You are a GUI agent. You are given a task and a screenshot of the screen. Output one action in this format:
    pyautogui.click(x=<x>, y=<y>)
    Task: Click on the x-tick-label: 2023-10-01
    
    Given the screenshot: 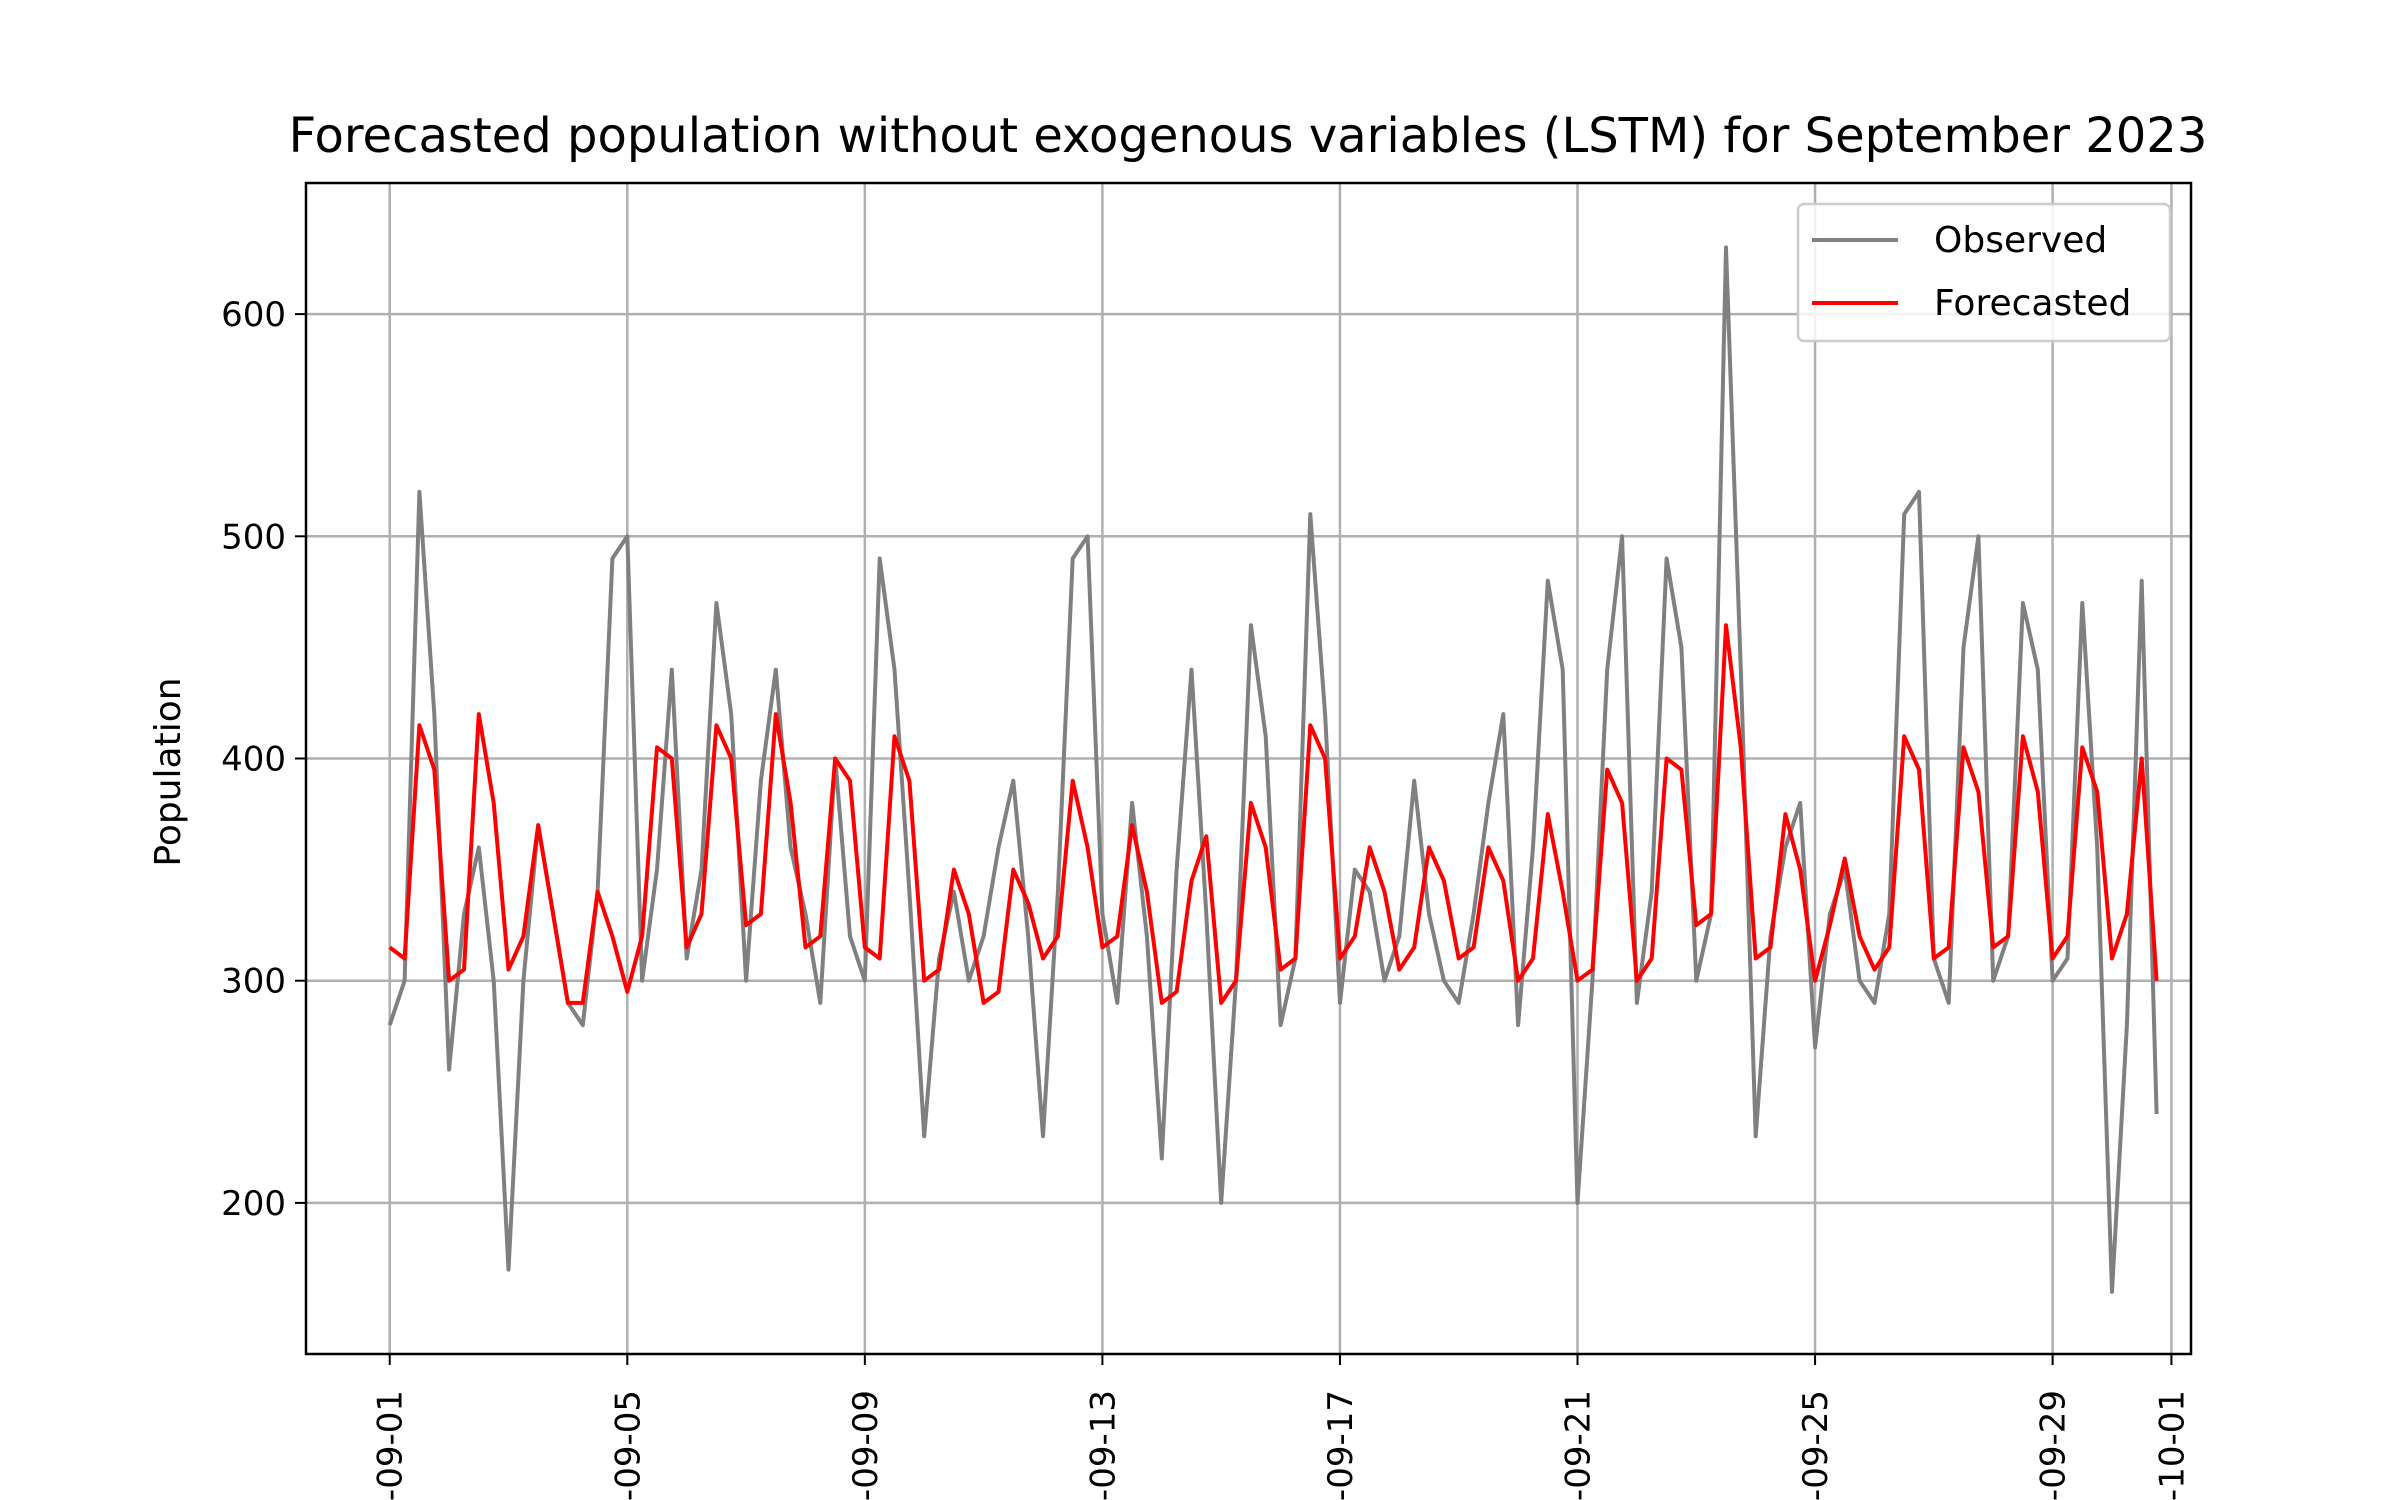 What is the action you would take?
    pyautogui.click(x=2172, y=1445)
    